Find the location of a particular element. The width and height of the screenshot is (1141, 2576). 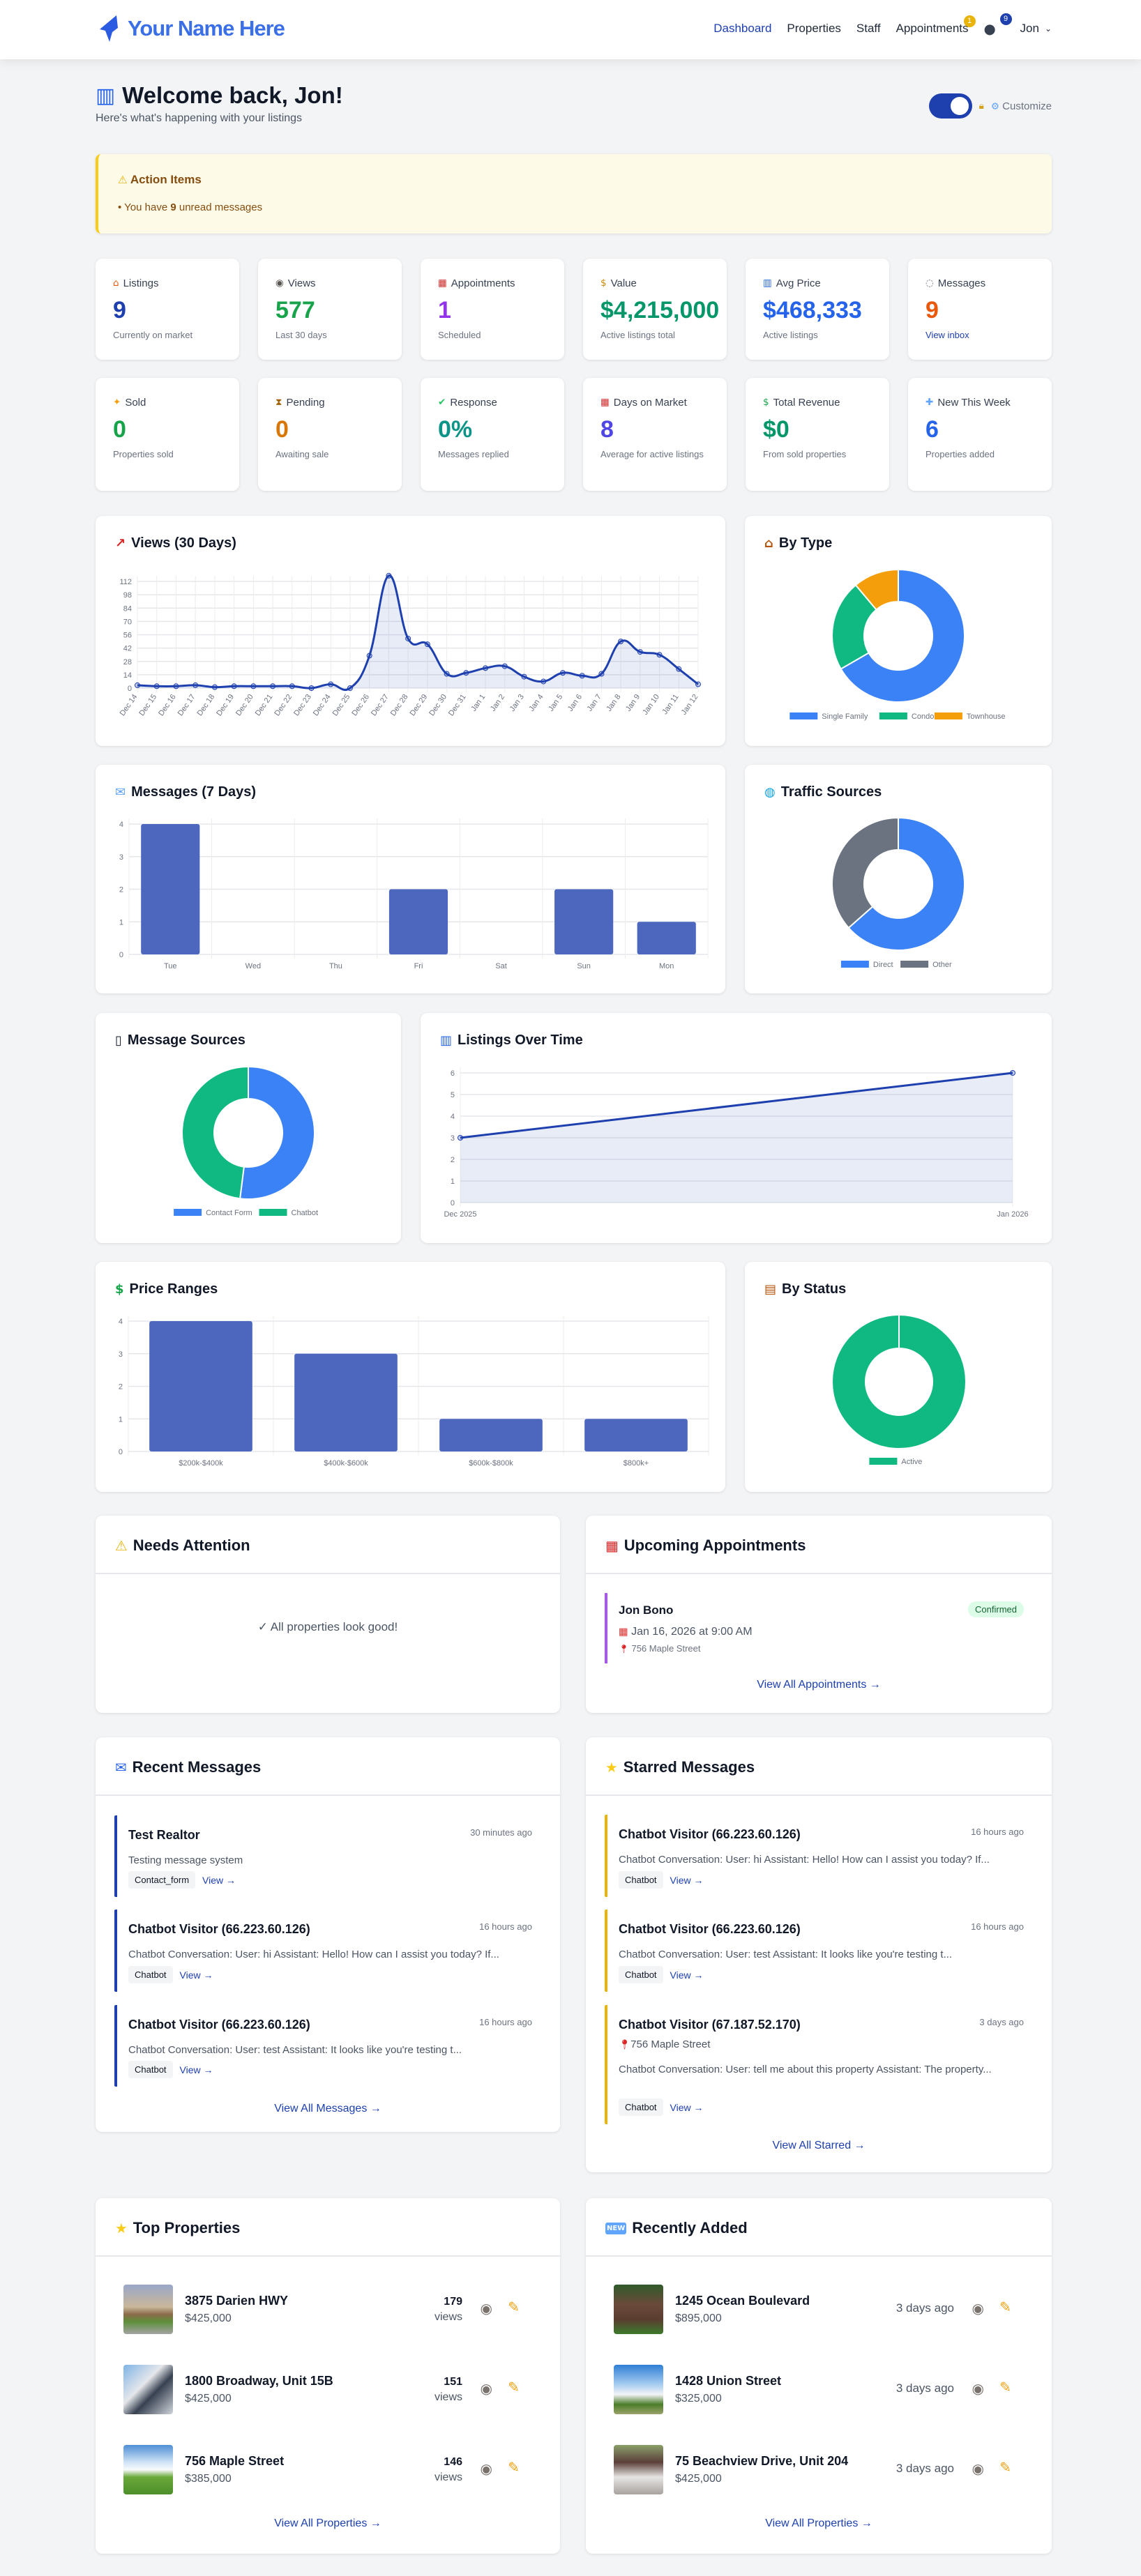

donut-slice is located at coordinates (277, 1133).